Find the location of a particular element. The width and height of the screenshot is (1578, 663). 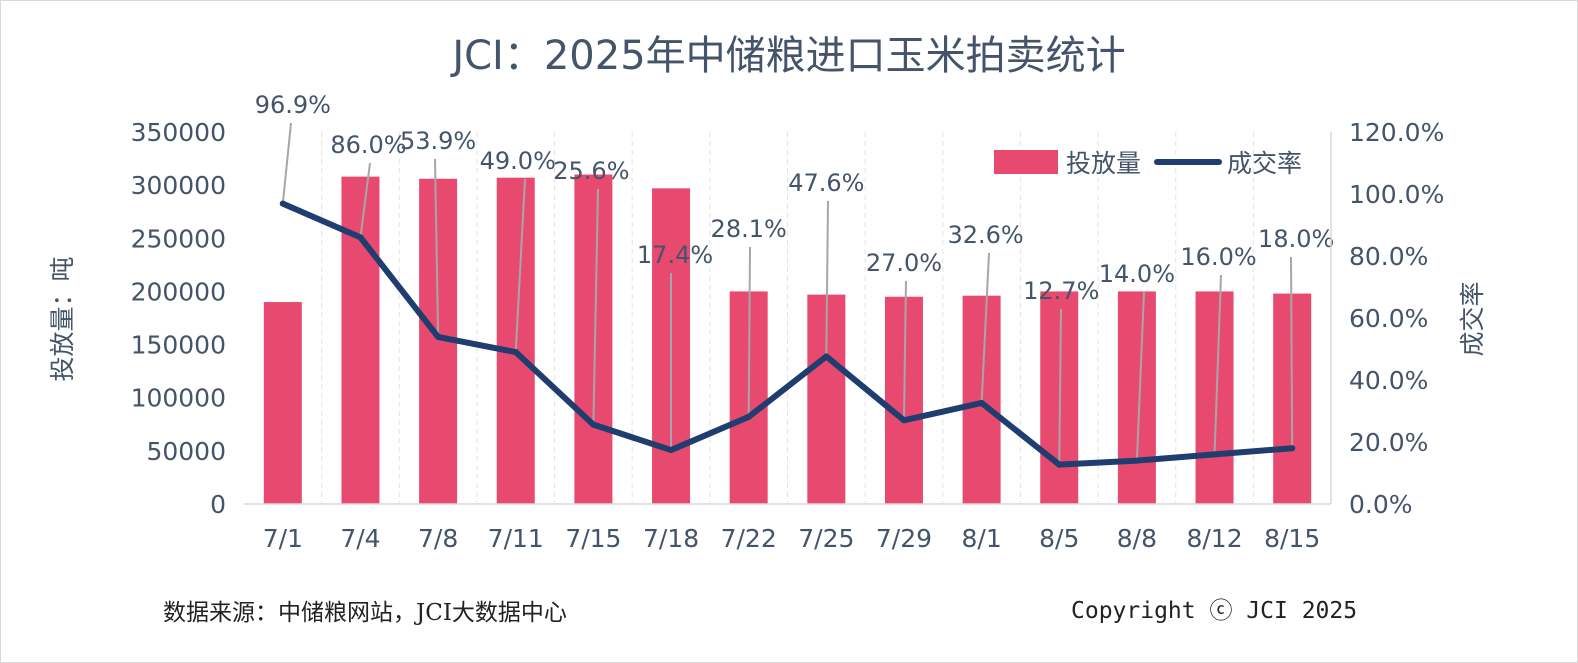

x-tick-label: 7/29 is located at coordinates (904, 538).